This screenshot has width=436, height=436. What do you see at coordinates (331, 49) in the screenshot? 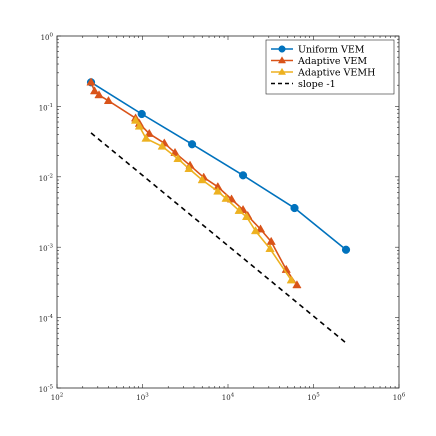
I see `legend-label: Uniform VEM` at bounding box center [331, 49].